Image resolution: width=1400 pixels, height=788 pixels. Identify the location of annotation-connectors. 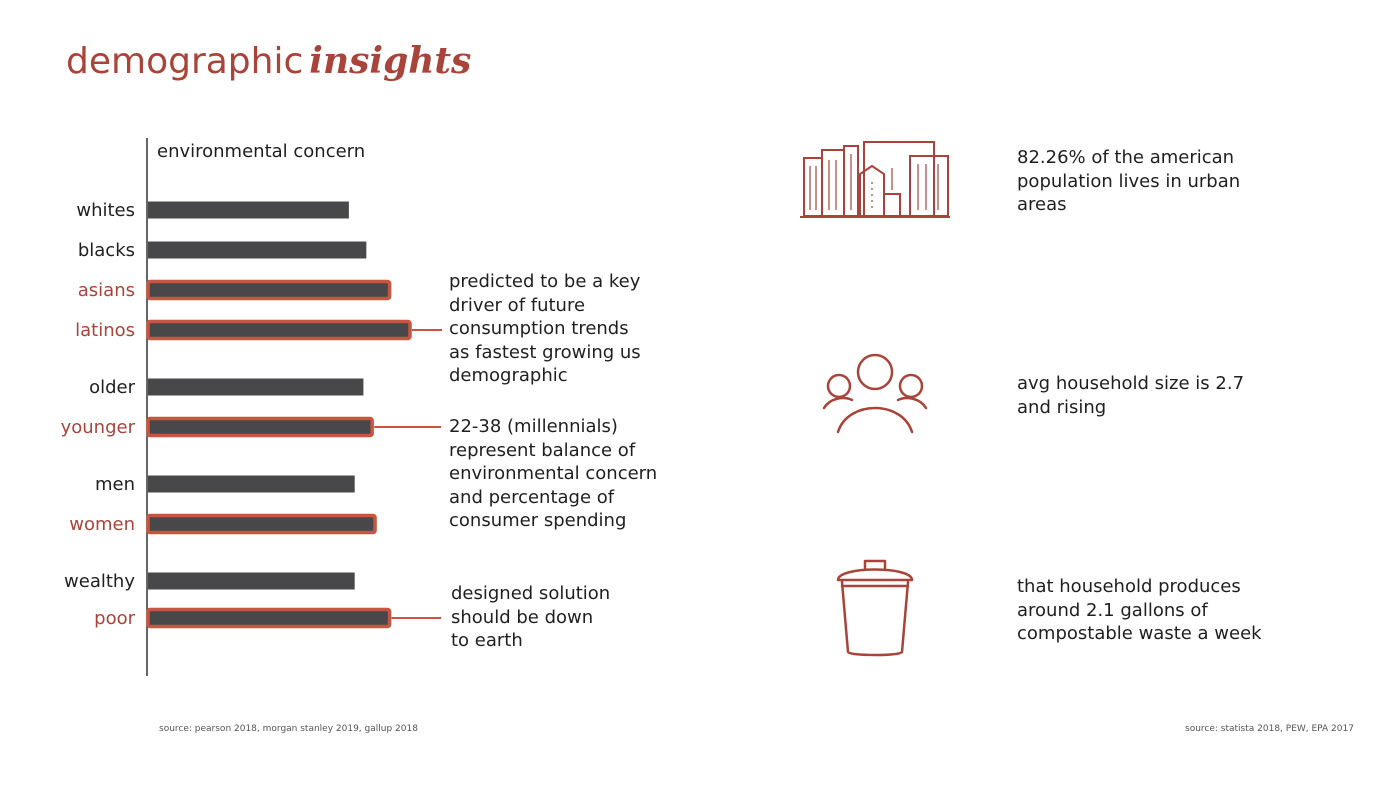
(408, 474).